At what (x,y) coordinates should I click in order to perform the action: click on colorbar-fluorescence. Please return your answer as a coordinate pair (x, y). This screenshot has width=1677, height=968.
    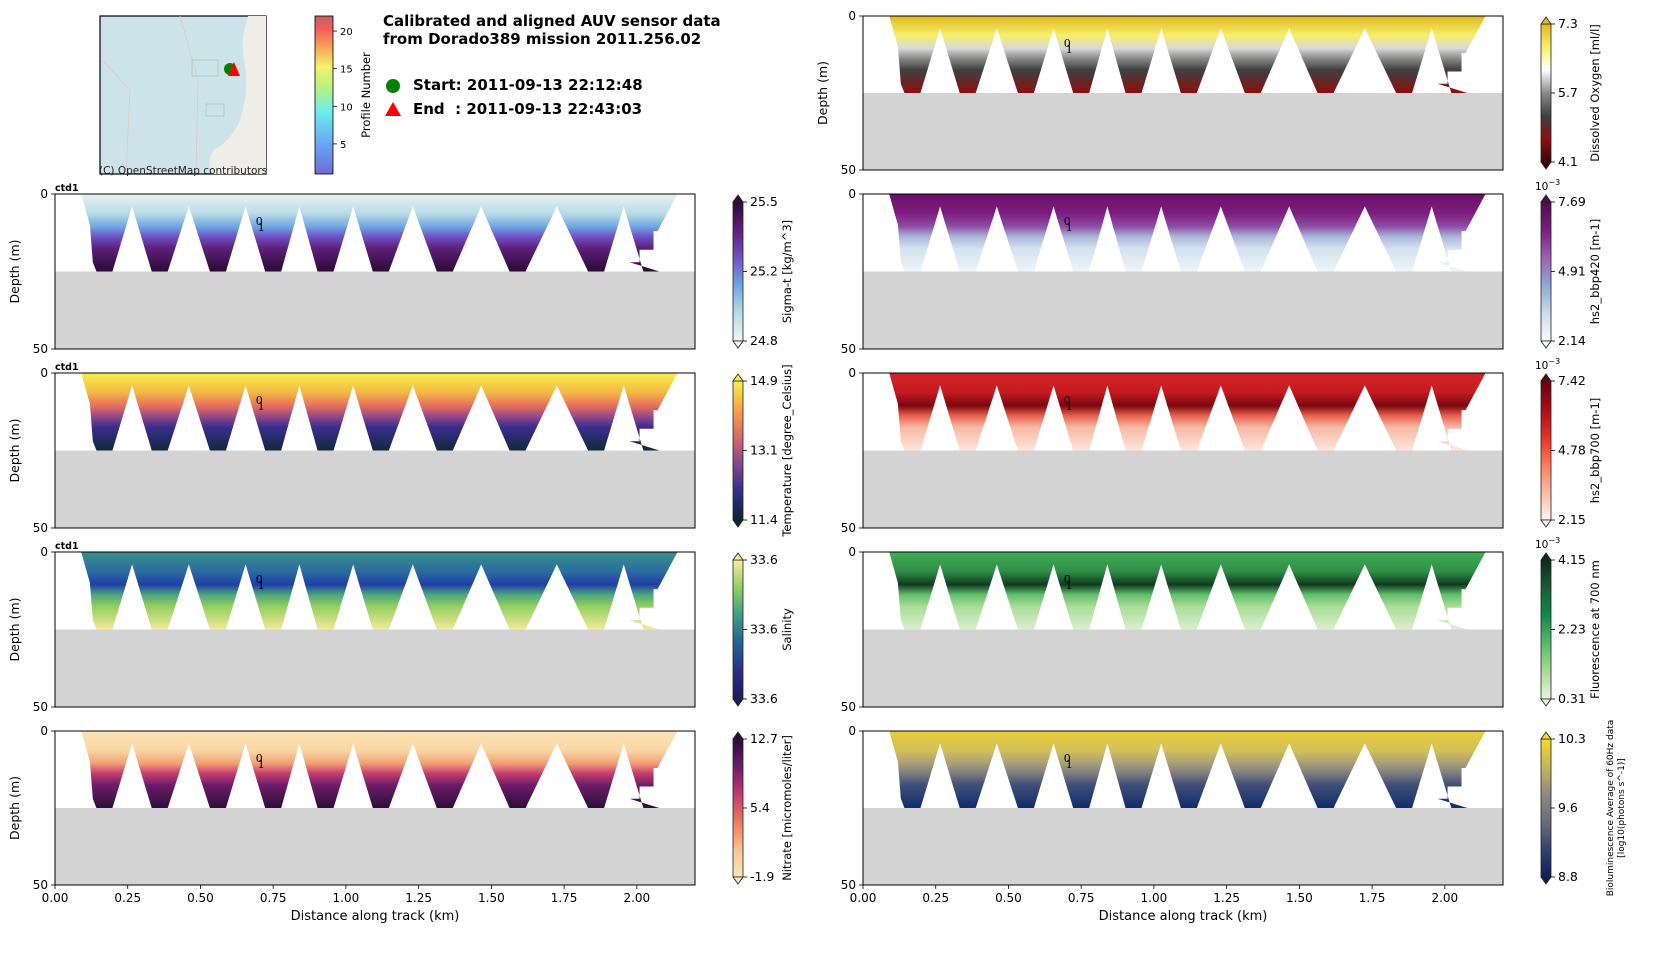
    Looking at the image, I should click on (1546, 629).